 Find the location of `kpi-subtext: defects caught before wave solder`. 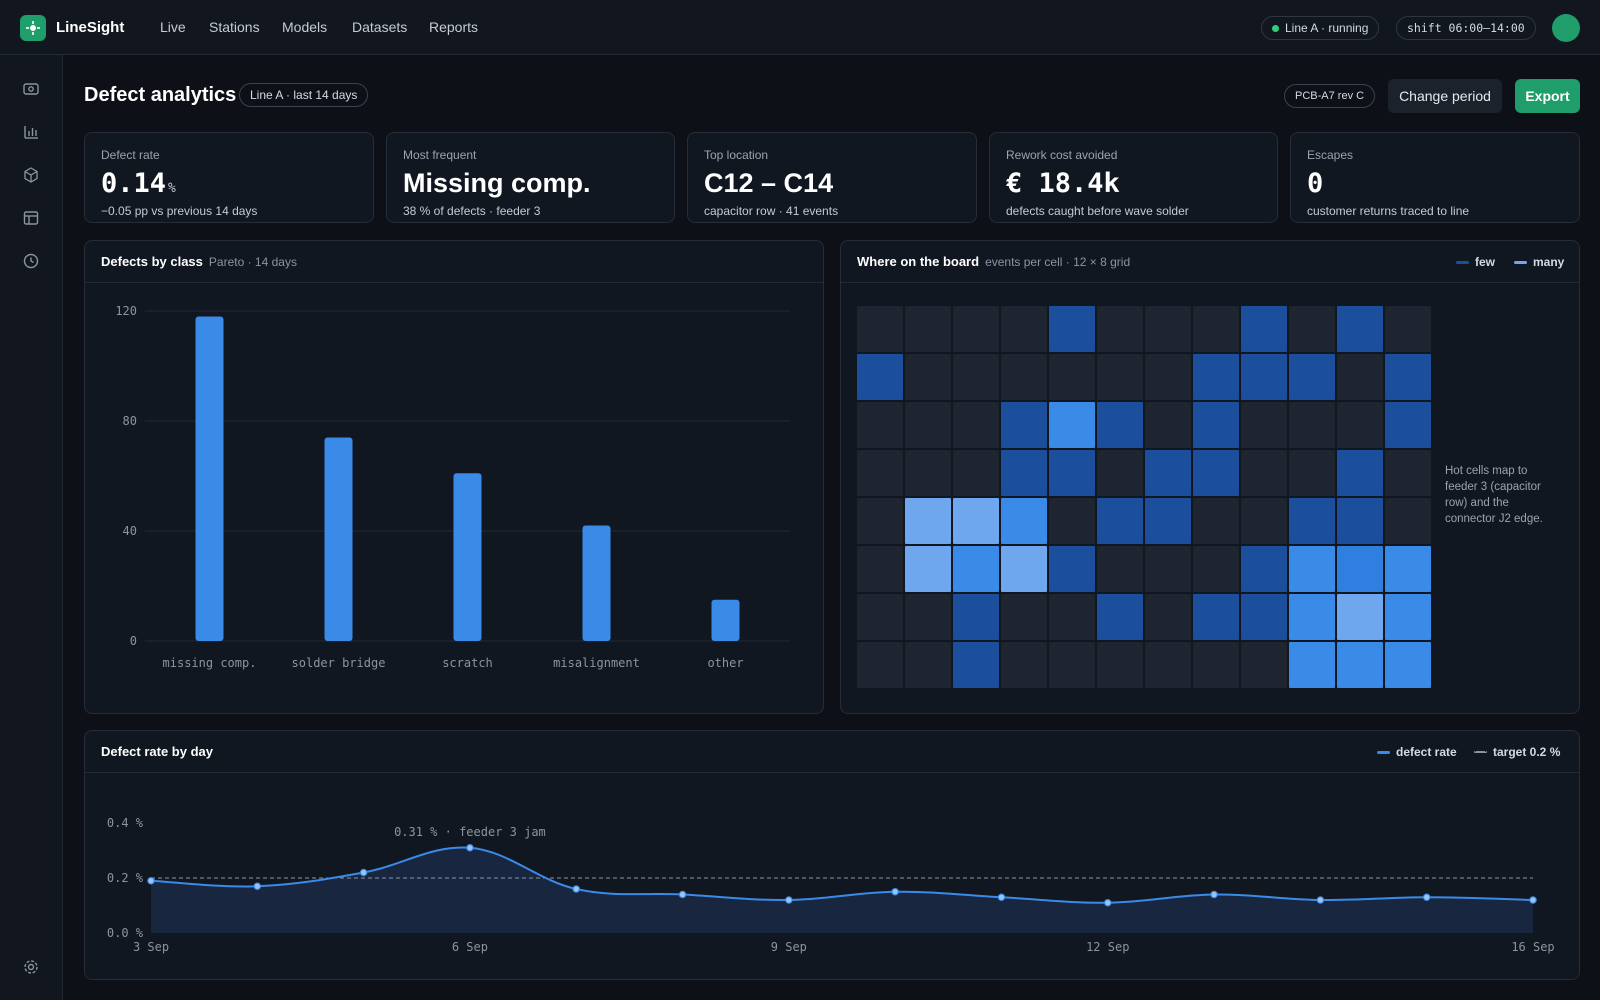

kpi-subtext: defects caught before wave solder is located at coordinates (1097, 211).